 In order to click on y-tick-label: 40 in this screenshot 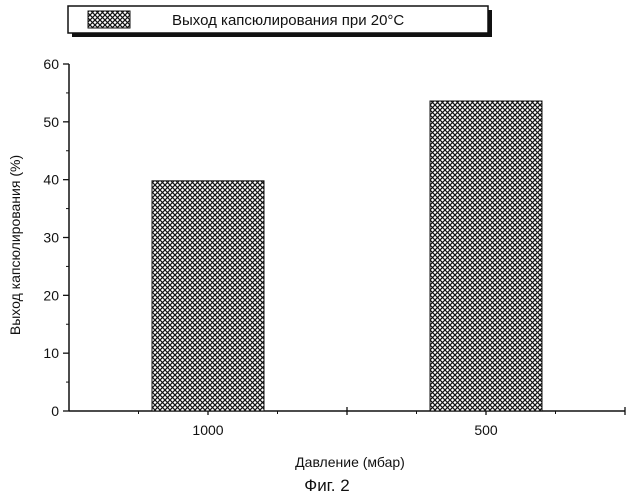, I will do `click(51, 180)`.